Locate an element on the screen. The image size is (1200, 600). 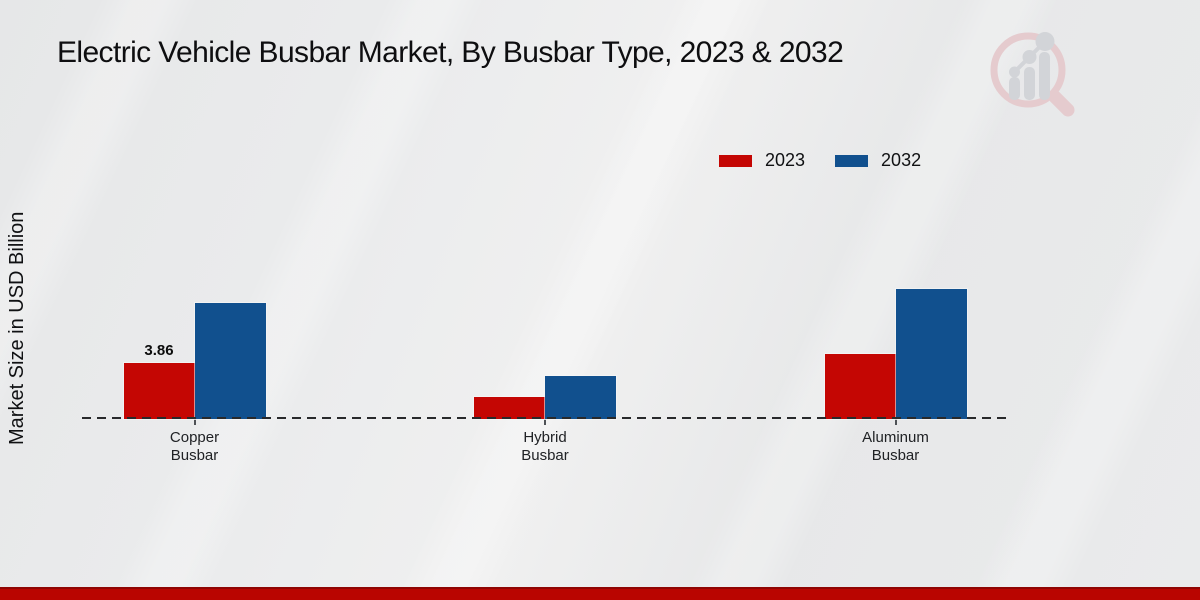
legend-item-2023: 2023 is located at coordinates (762, 160).